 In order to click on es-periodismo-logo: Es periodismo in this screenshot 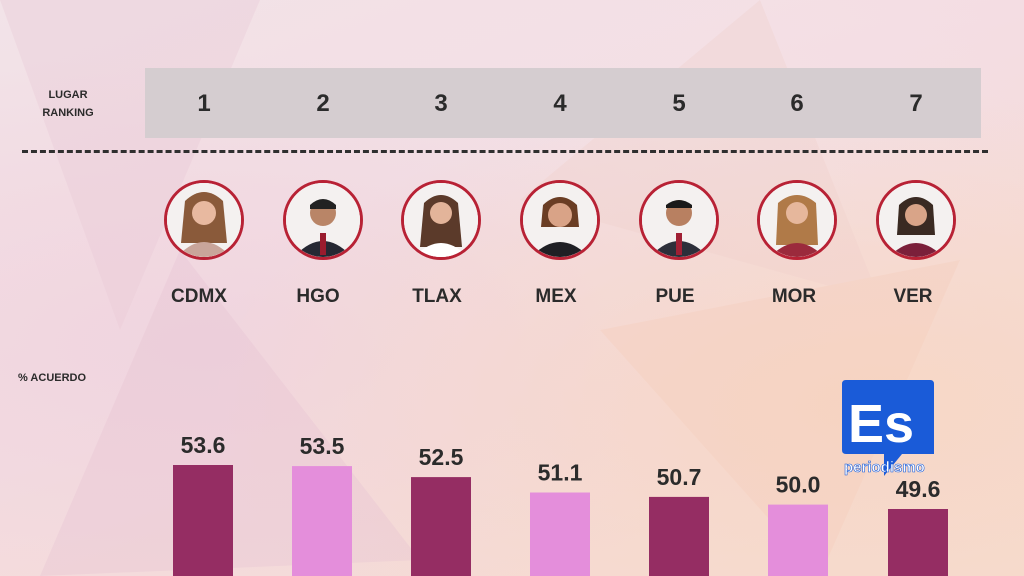, I will do `click(888, 428)`.